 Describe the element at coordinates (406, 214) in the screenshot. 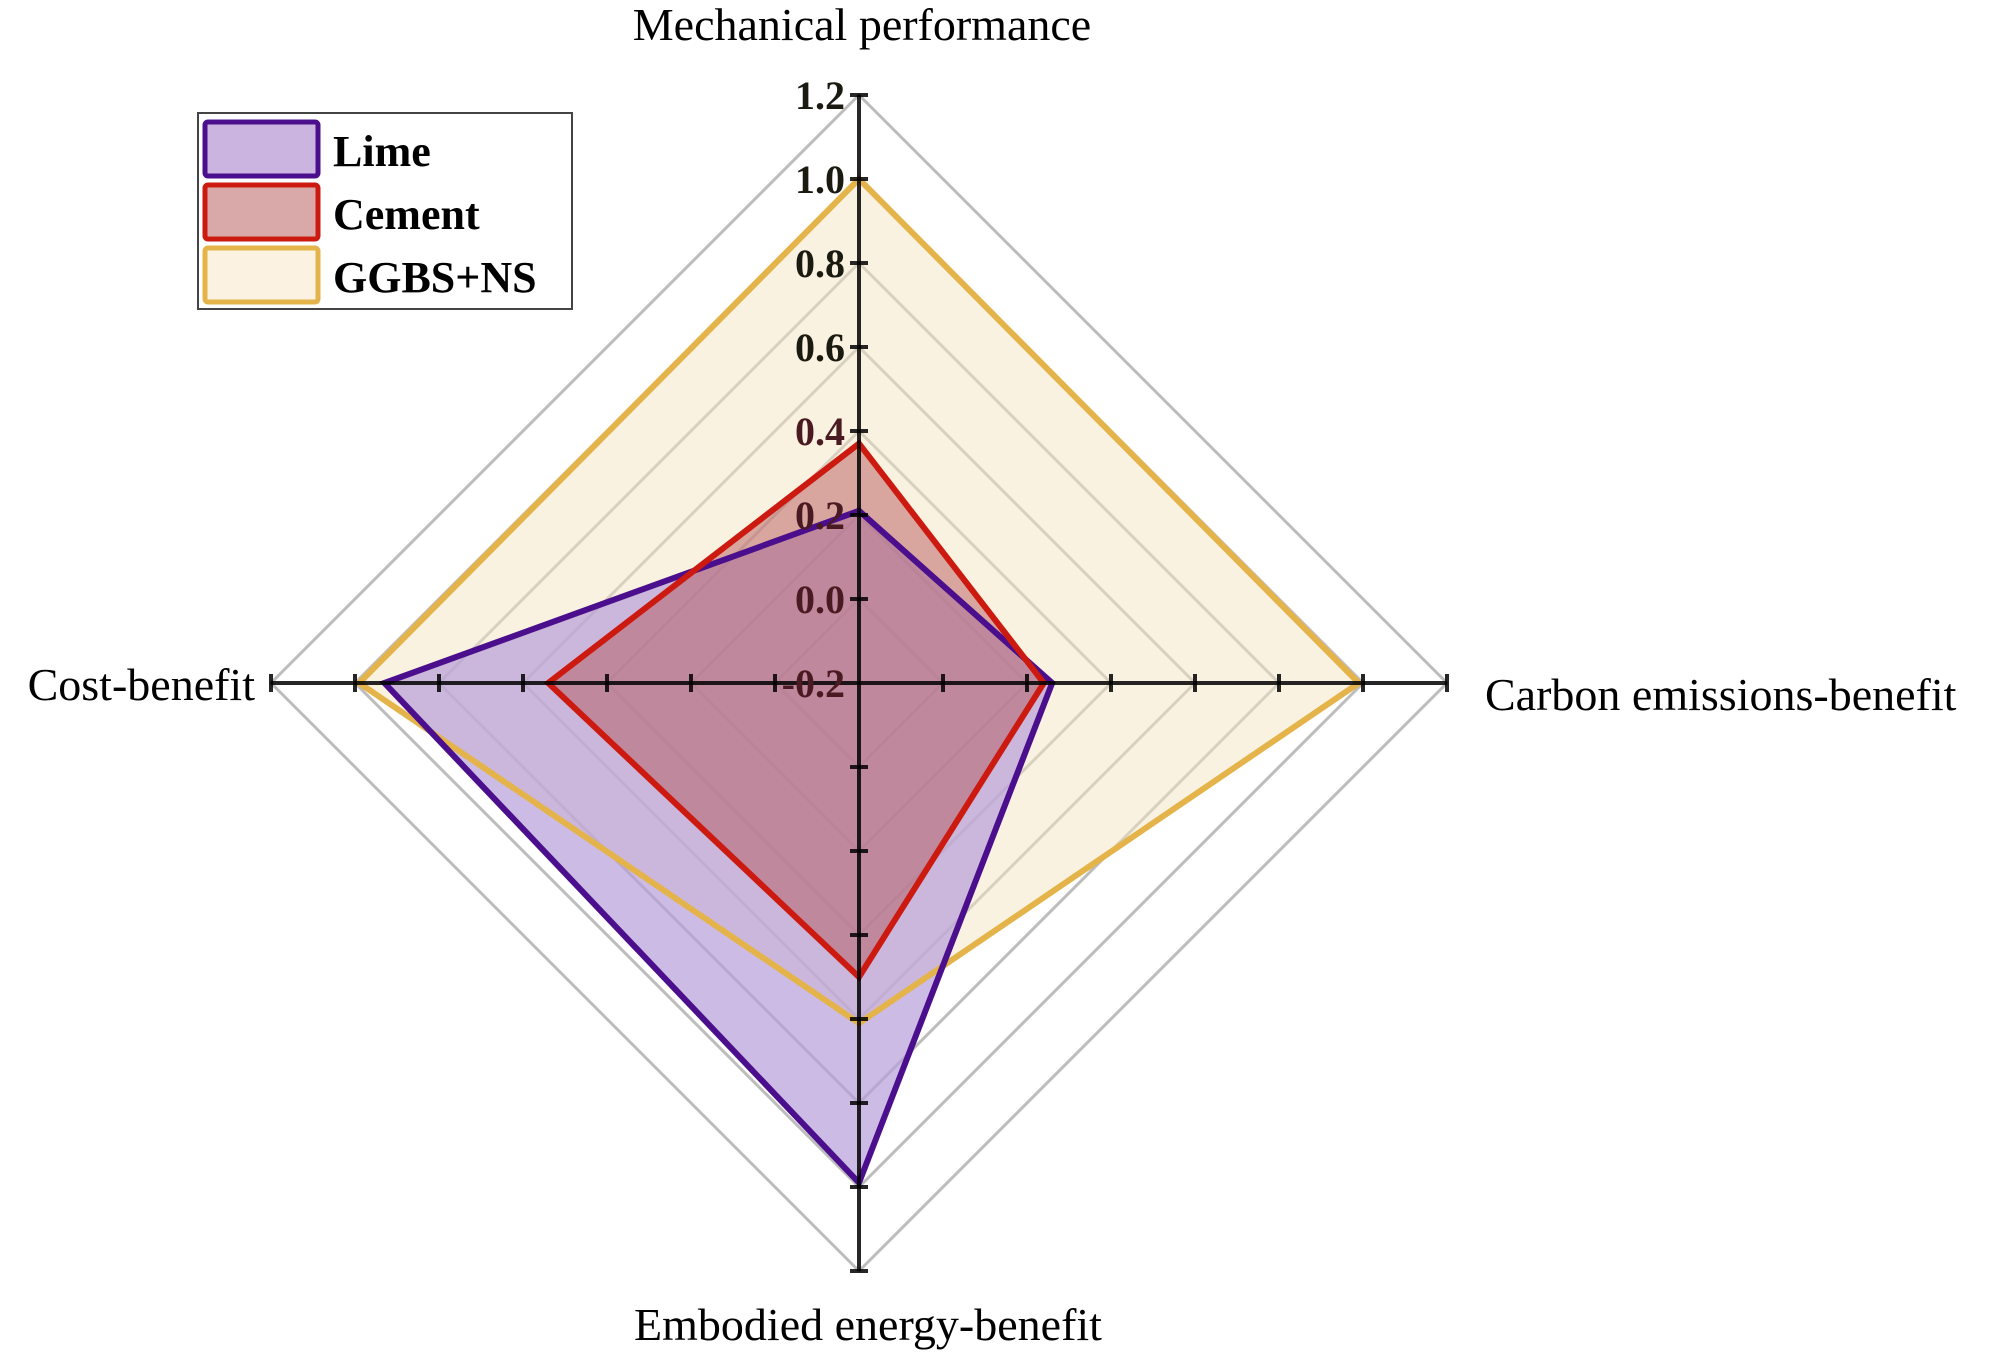

I see `legend-label-cement: Cement` at that location.